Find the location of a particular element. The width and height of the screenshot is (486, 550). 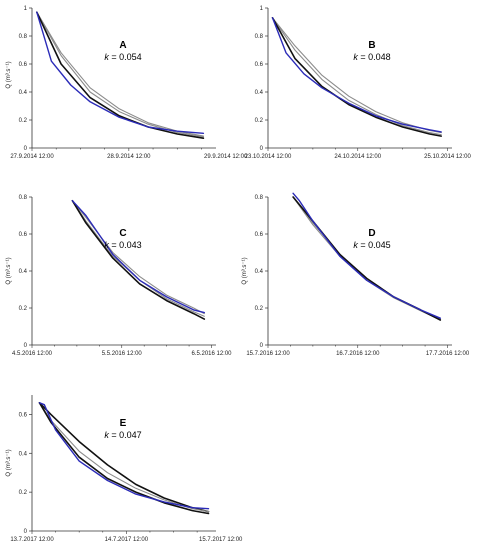

recession-constant-label: k = 0.054 is located at coordinates (122, 57).